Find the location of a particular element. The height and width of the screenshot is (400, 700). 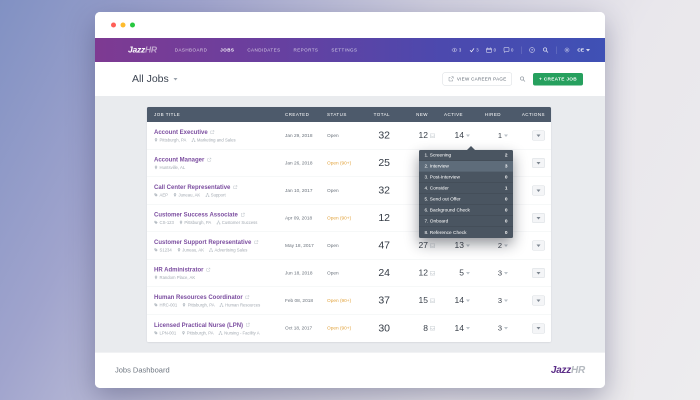

job-title-link: Customer Success Associate is located at coordinates (196, 214).